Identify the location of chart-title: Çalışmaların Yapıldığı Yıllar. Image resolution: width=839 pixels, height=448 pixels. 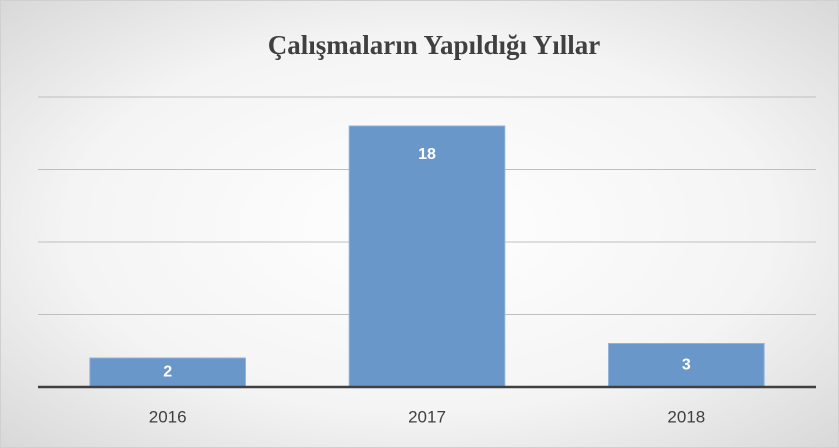
(434, 45).